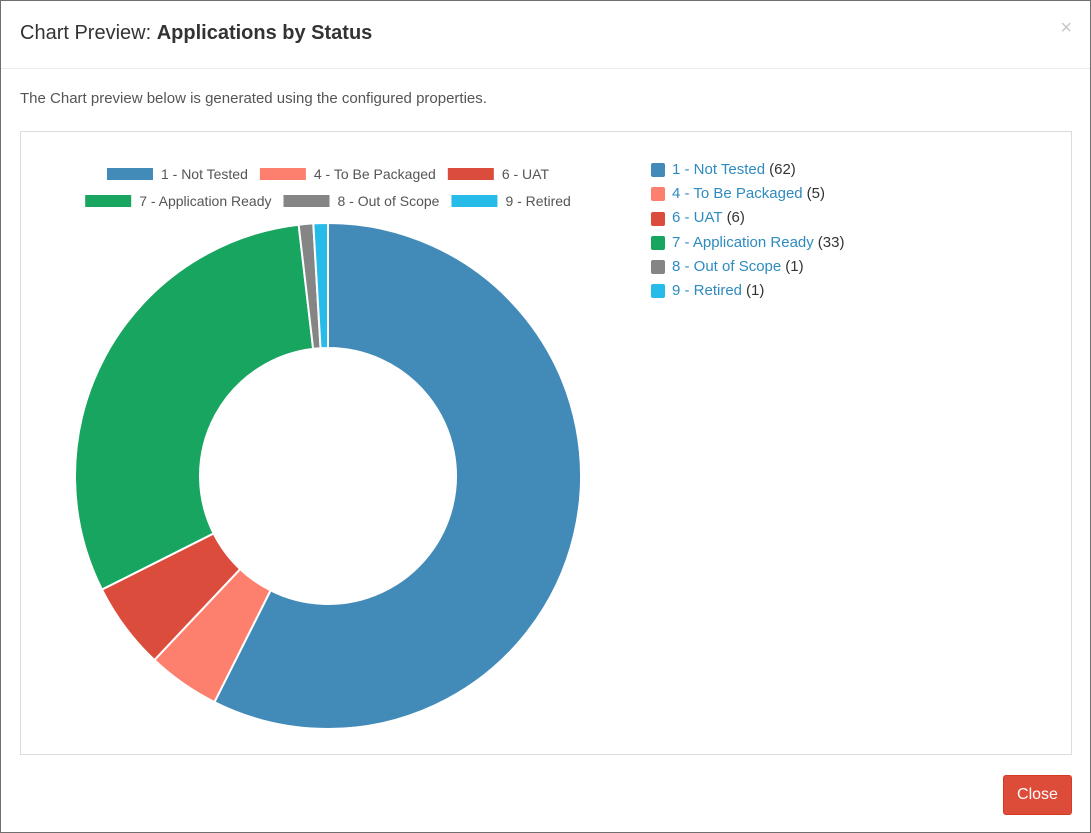  I want to click on side-legend-item-4-to-be-packaged: 4 - To Be Packaged (5), so click(747, 194).